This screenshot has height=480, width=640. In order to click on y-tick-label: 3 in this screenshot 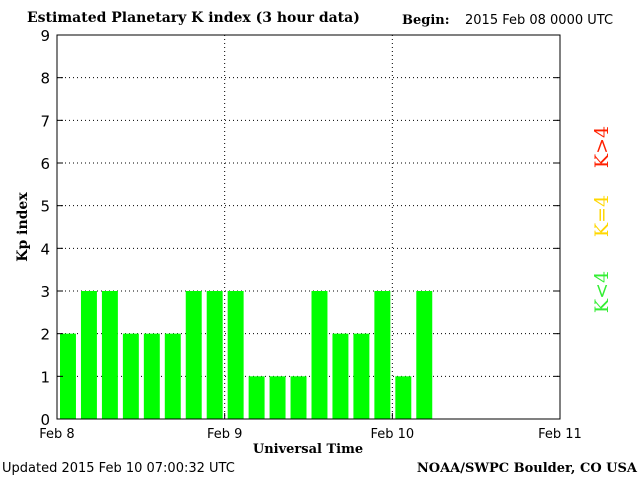, I will do `click(45, 292)`.